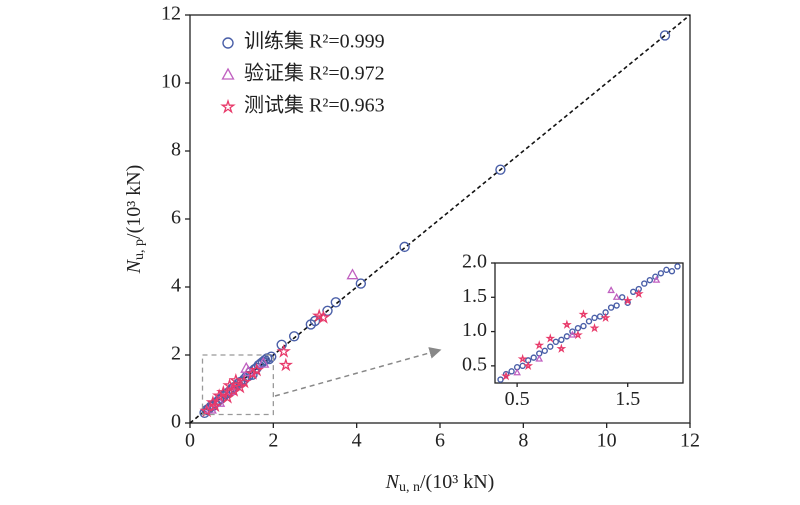 Image resolution: width=800 pixels, height=505 pixels. What do you see at coordinates (358, 372) in the screenshot?
I see `zoom-arrow` at bounding box center [358, 372].